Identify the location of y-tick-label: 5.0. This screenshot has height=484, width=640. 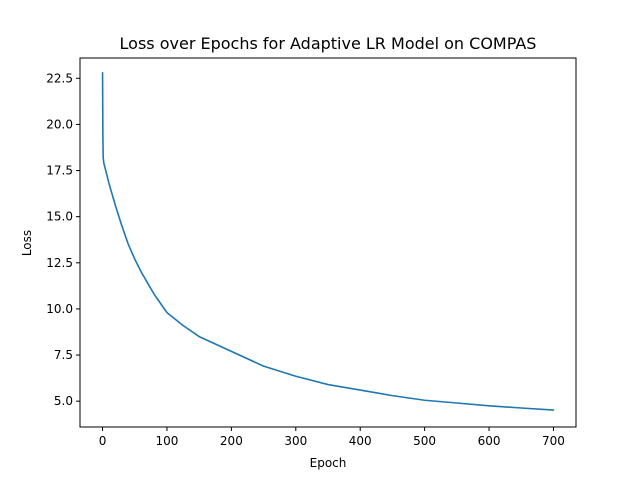
(63, 401).